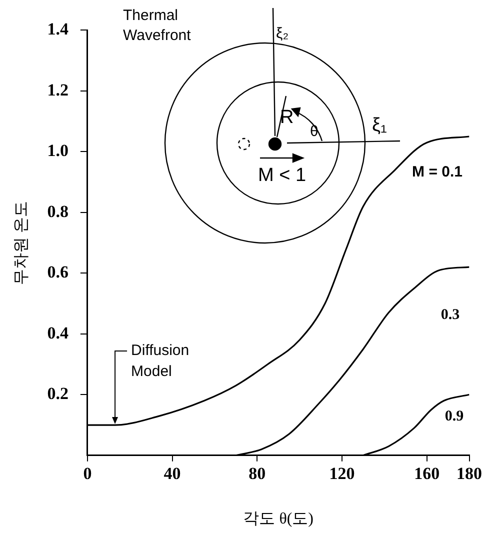 The image size is (493, 541). I want to click on x-tick-label: 160, so click(427, 473).